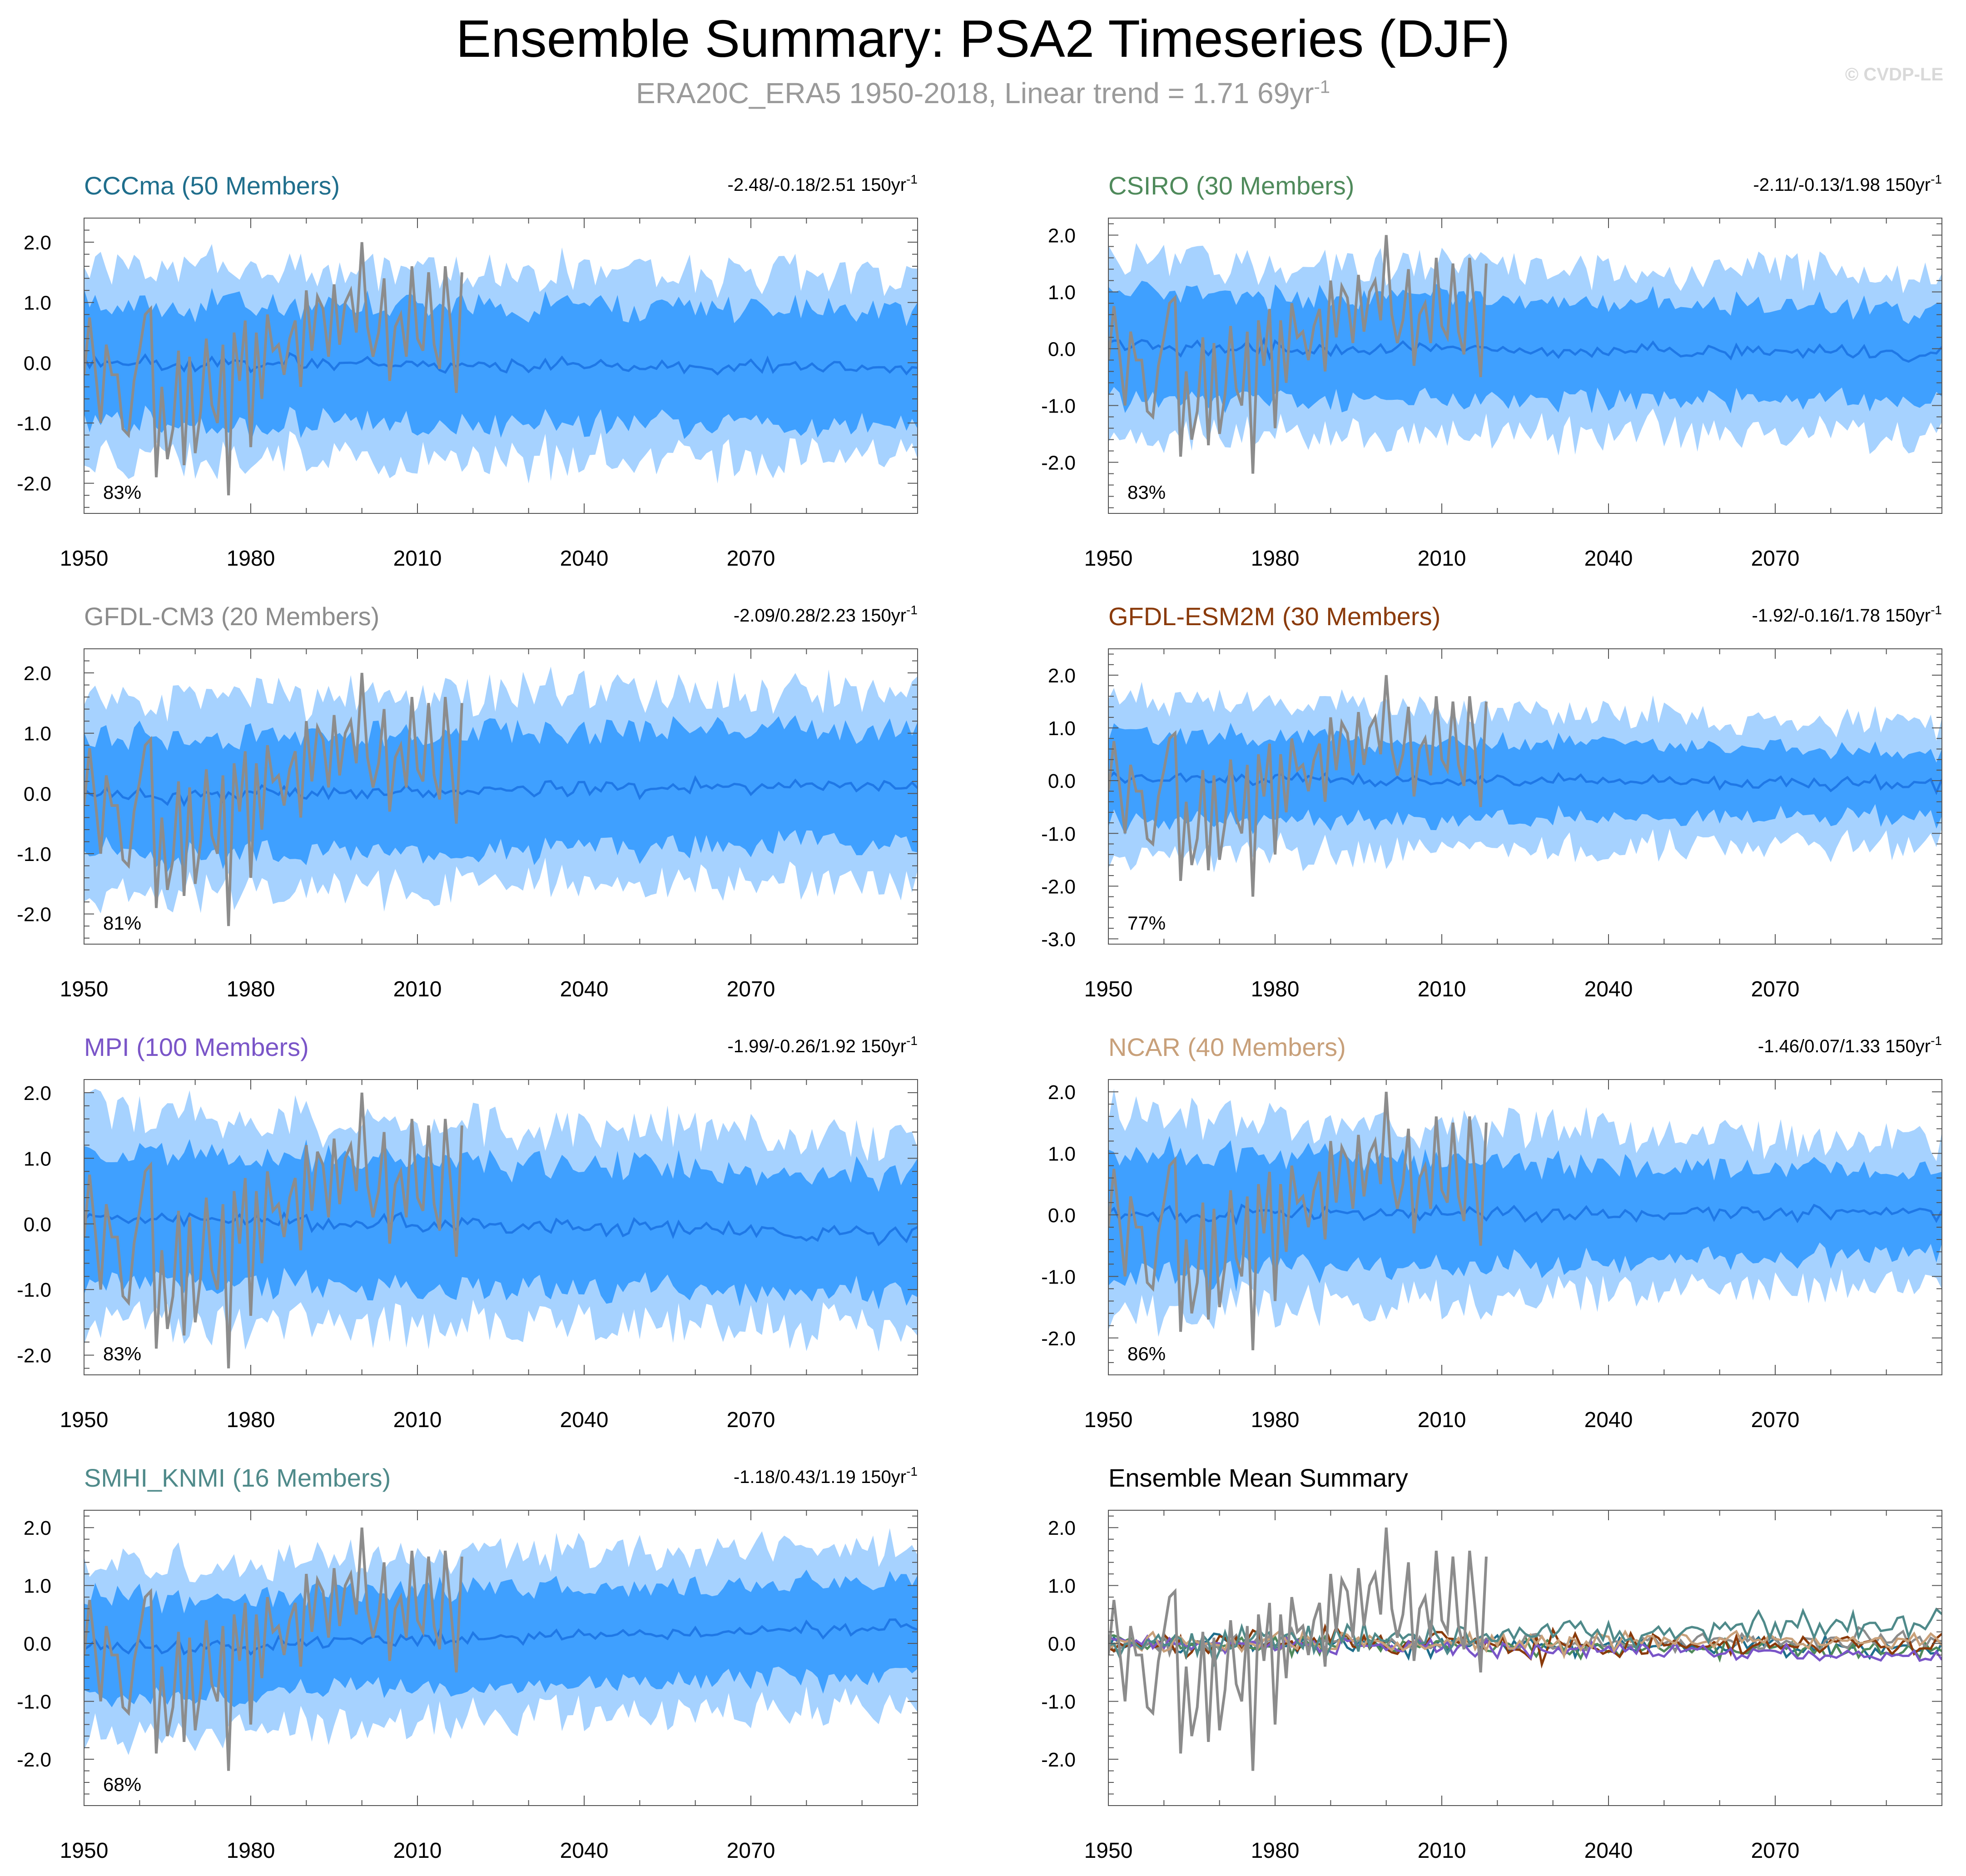 This screenshot has height=1876, width=1966. Describe the element at coordinates (1227, 1047) in the screenshot. I see `panel-title: NCAR (40 Members)` at that location.